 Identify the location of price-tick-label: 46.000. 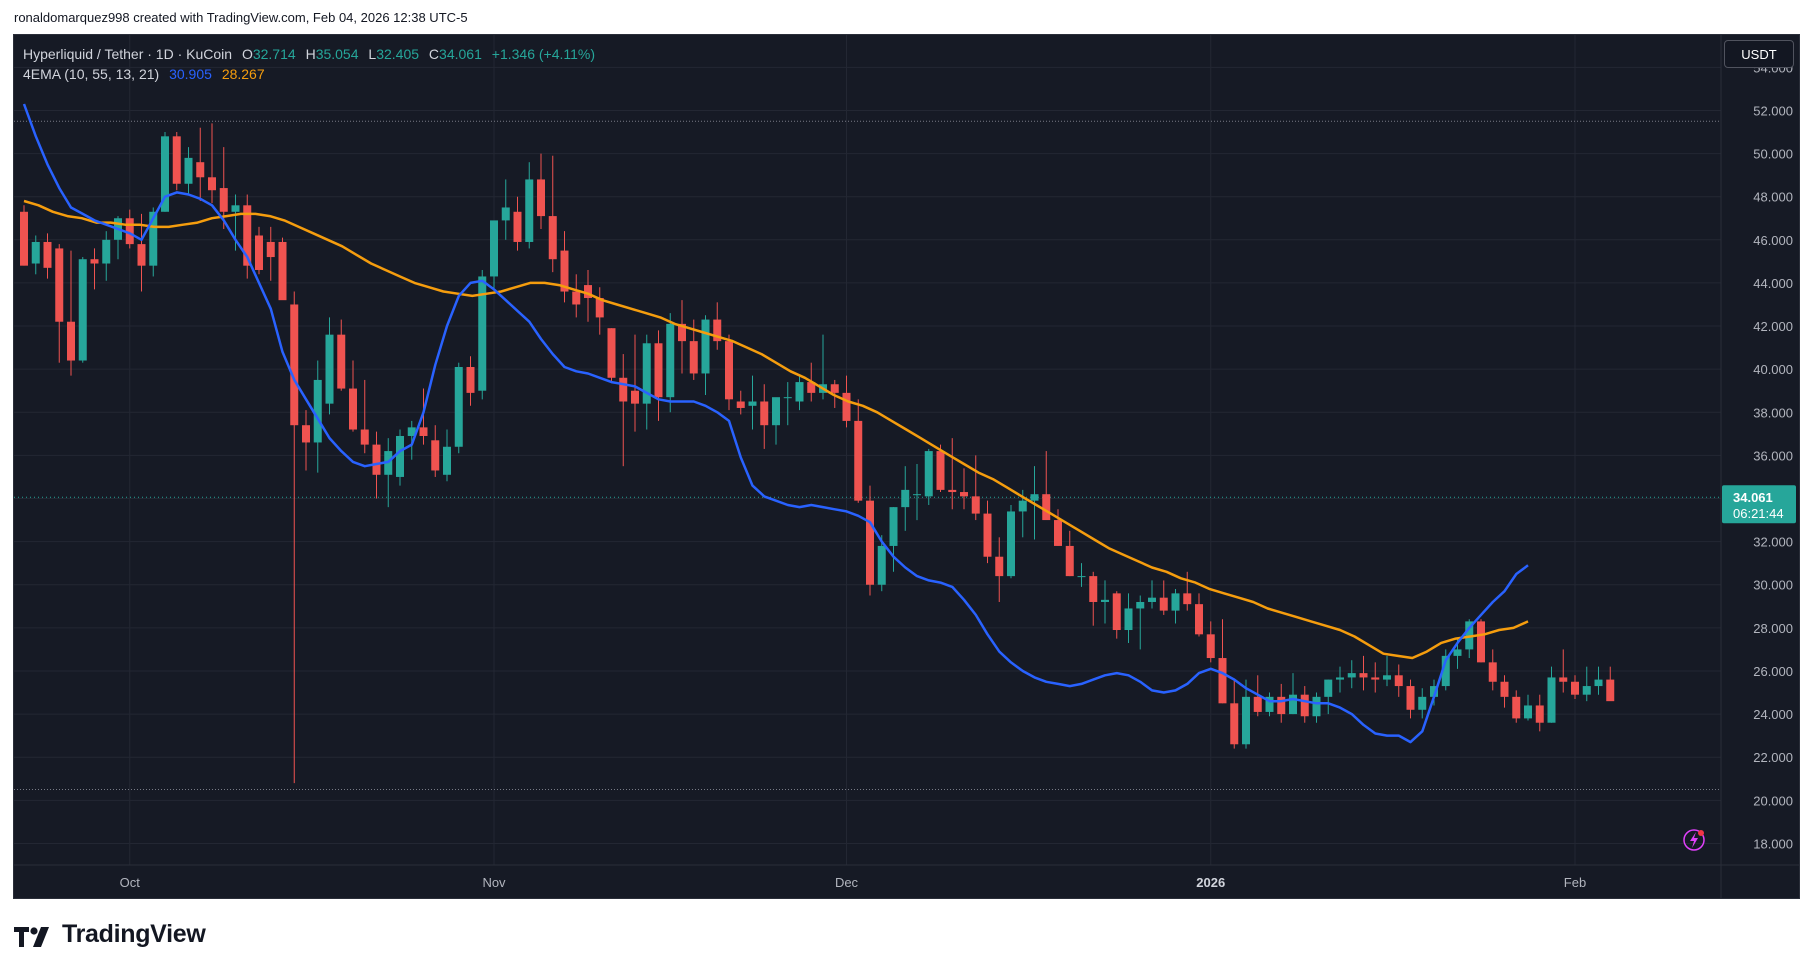
(1773, 240).